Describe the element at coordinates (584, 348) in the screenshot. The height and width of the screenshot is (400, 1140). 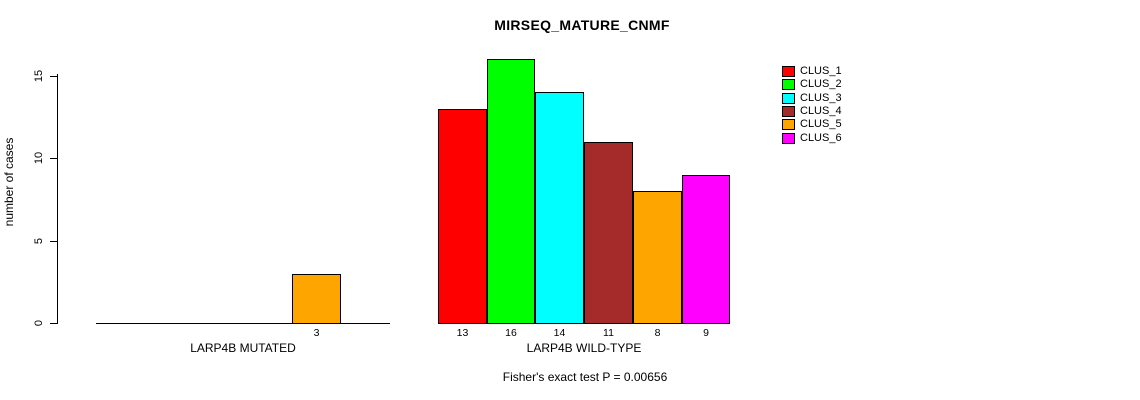
I see `group-label: LARP4B WILD-TYPE` at that location.